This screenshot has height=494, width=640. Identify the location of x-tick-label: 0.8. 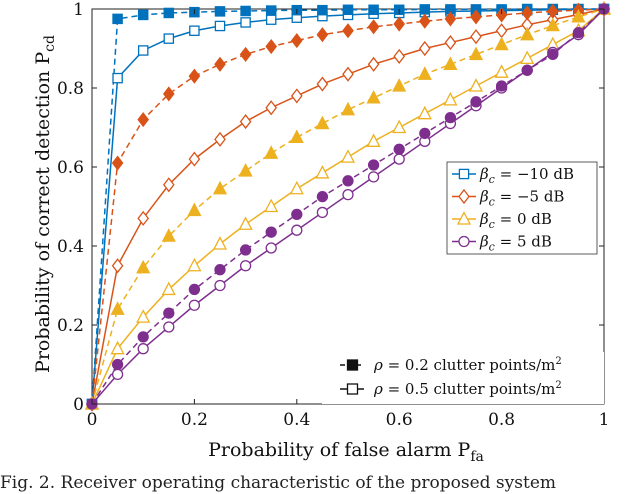
(501, 420).